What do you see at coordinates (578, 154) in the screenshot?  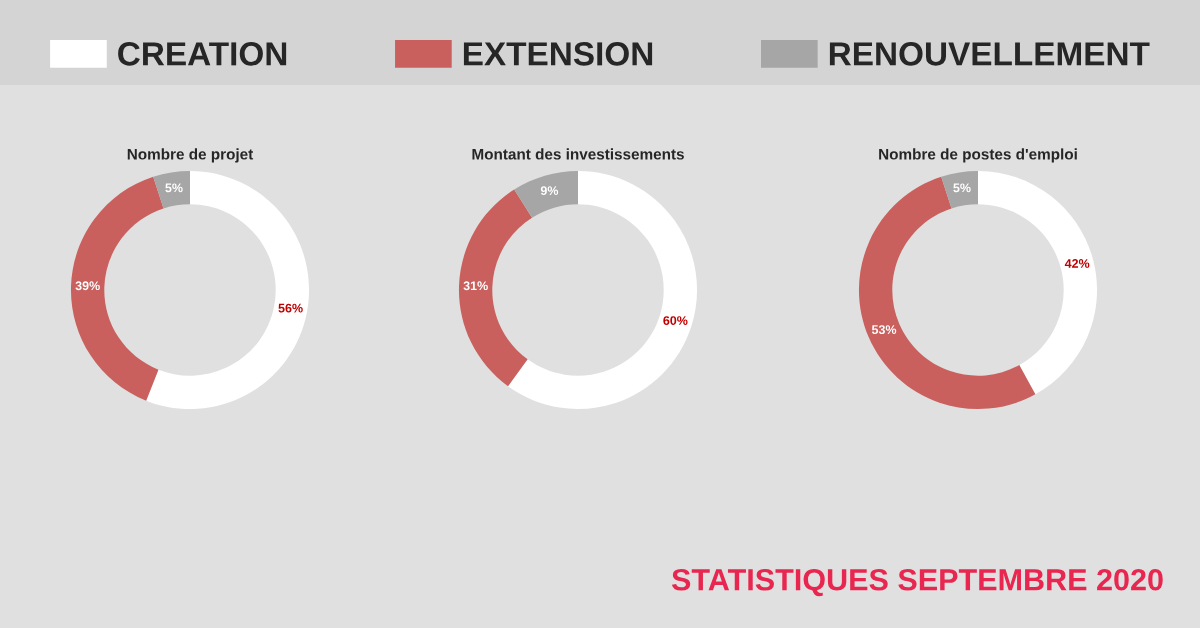 I see `chart-title: Montant des investissements` at bounding box center [578, 154].